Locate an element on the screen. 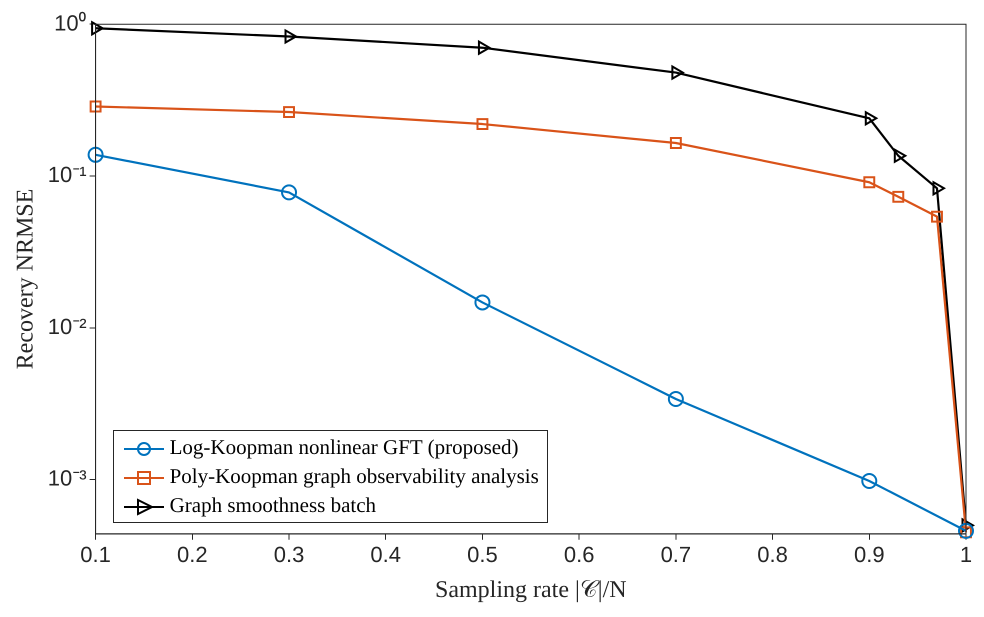 The image size is (984, 617). x-axis-title: Sampling rate |𝒞|/N is located at coordinates (531, 589).